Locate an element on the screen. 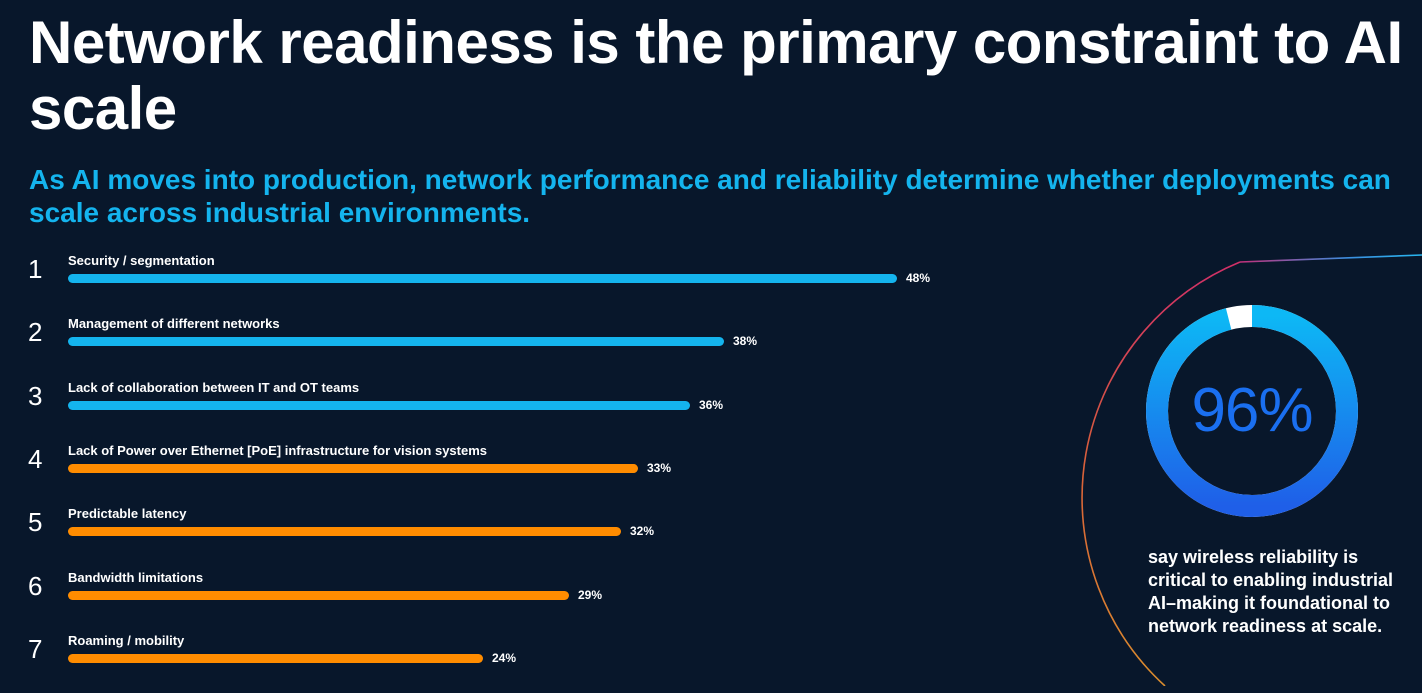 Image resolution: width=1422 pixels, height=693 pixels. rank-number: 2 is located at coordinates (35, 332).